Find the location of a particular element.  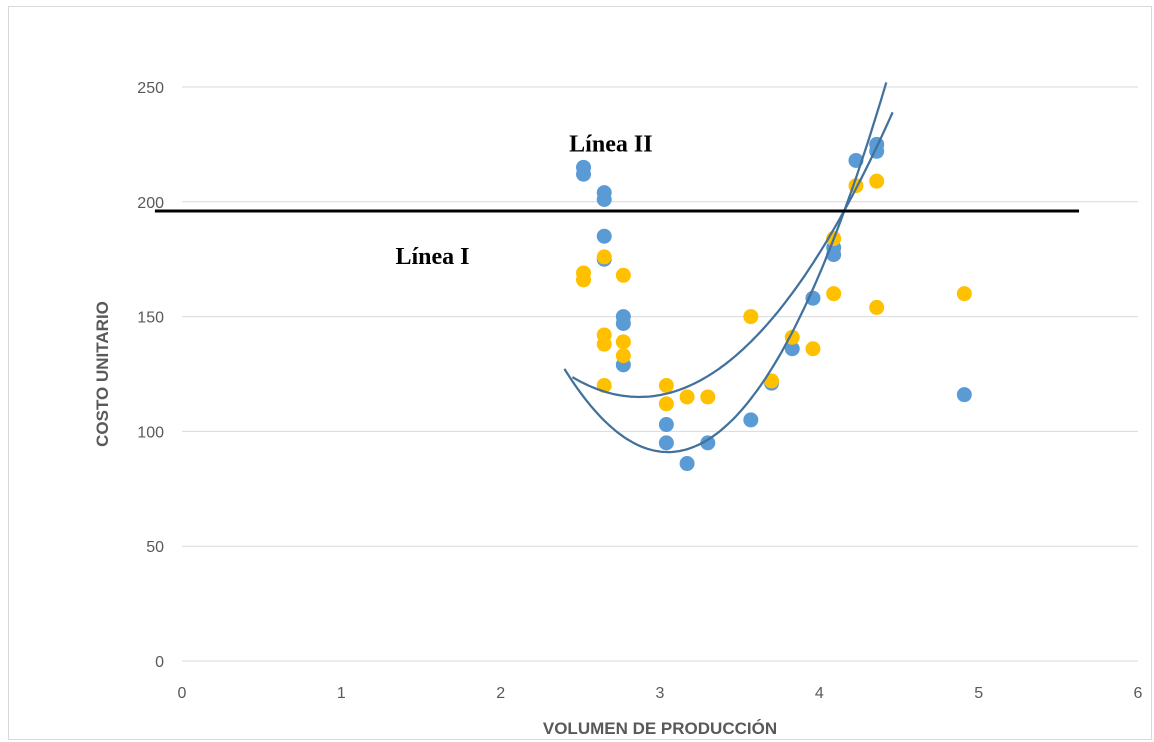

y-tick-label: 100 is located at coordinates (150, 432).